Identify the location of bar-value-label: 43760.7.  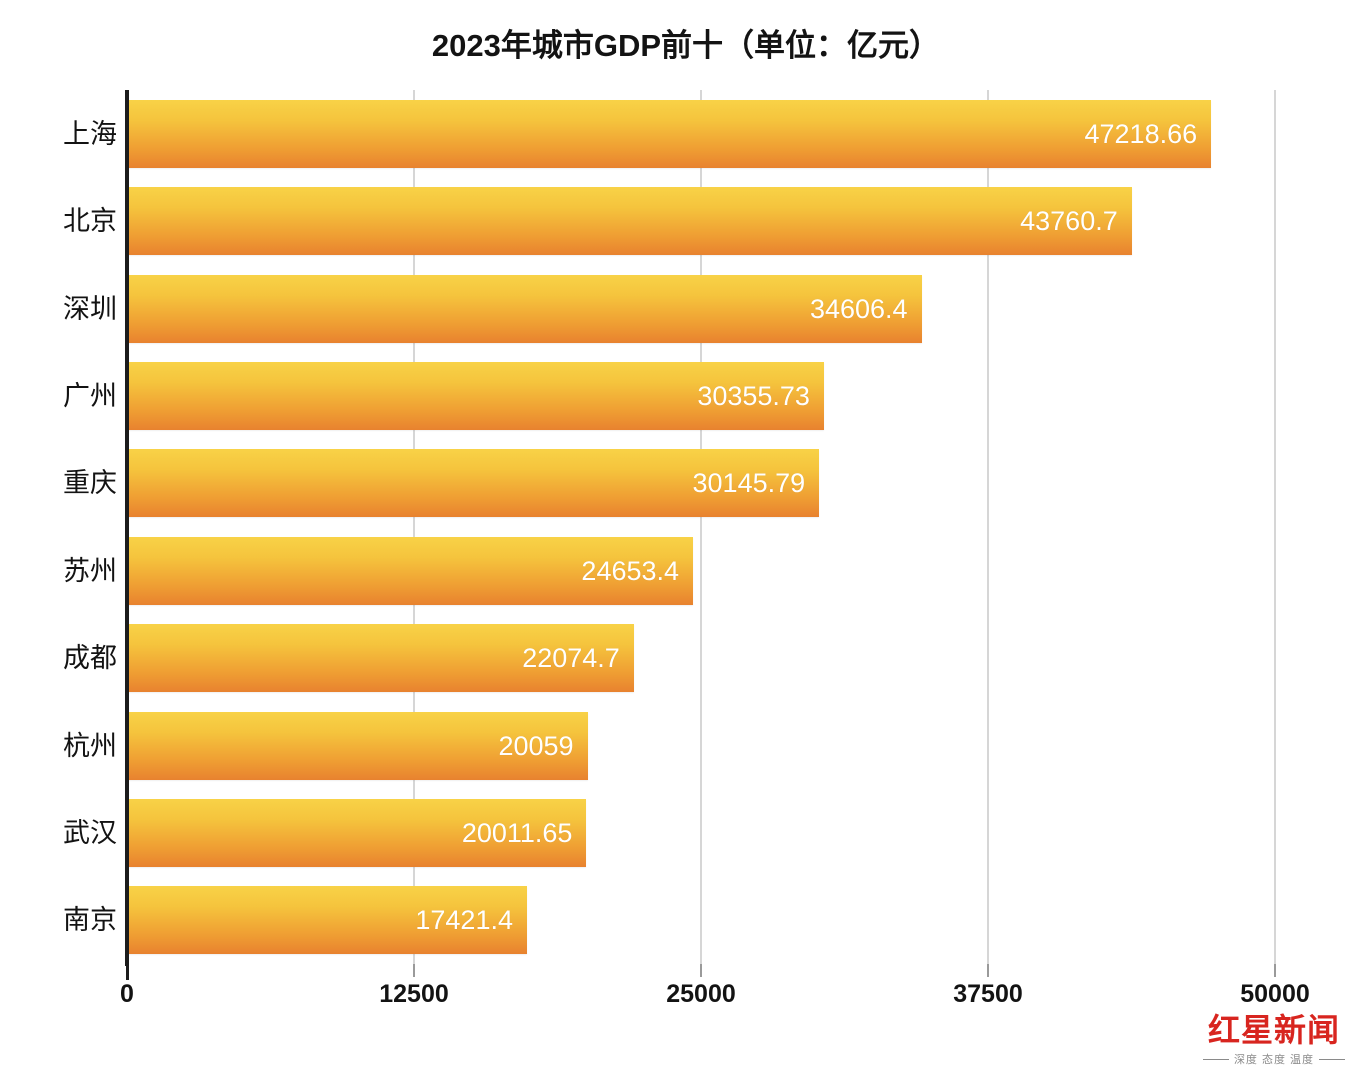
(1069, 221).